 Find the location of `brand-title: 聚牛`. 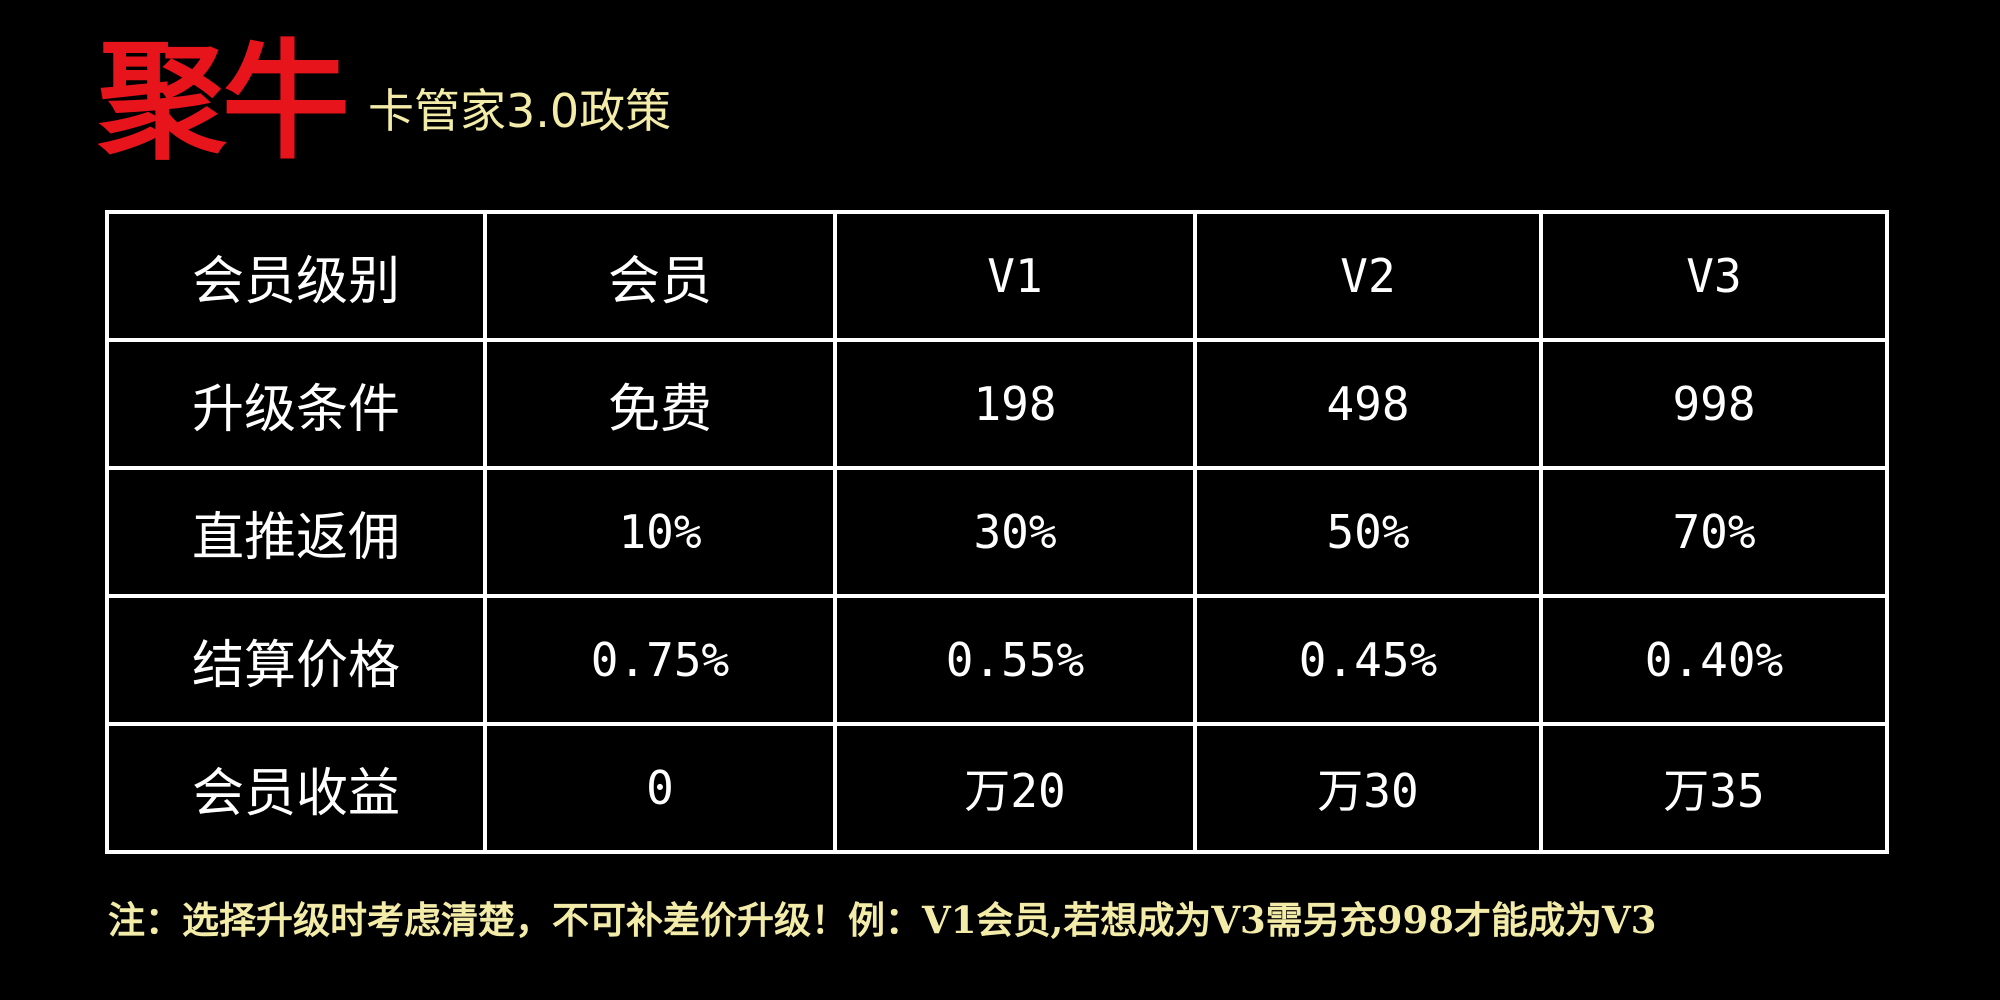

brand-title: 聚牛 is located at coordinates (224, 102).